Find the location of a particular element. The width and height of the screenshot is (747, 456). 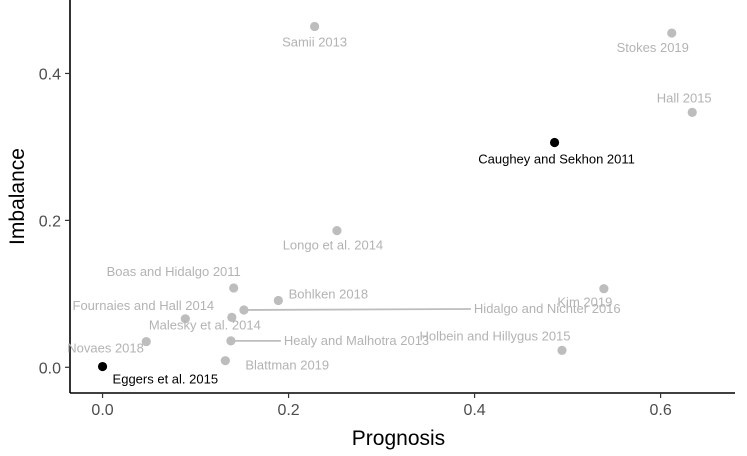

point-label: Hidalgo and Nichter 2016 is located at coordinates (547, 308).